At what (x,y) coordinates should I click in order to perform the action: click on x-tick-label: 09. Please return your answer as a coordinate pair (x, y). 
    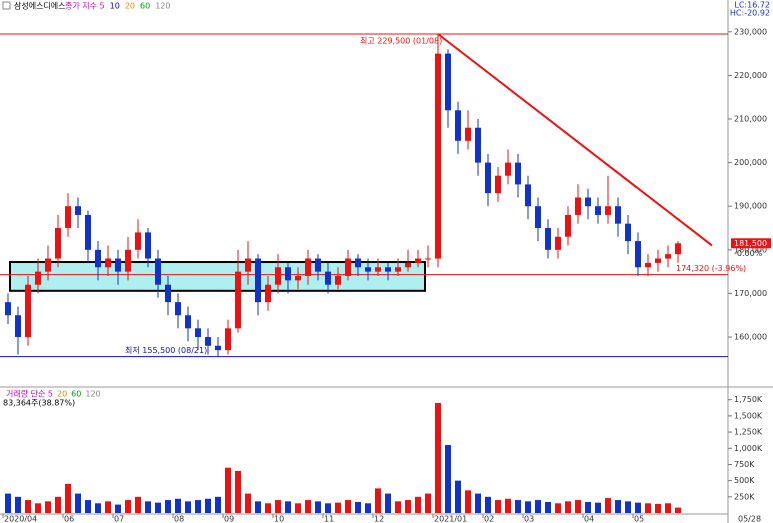
    Looking at the image, I should click on (229, 519).